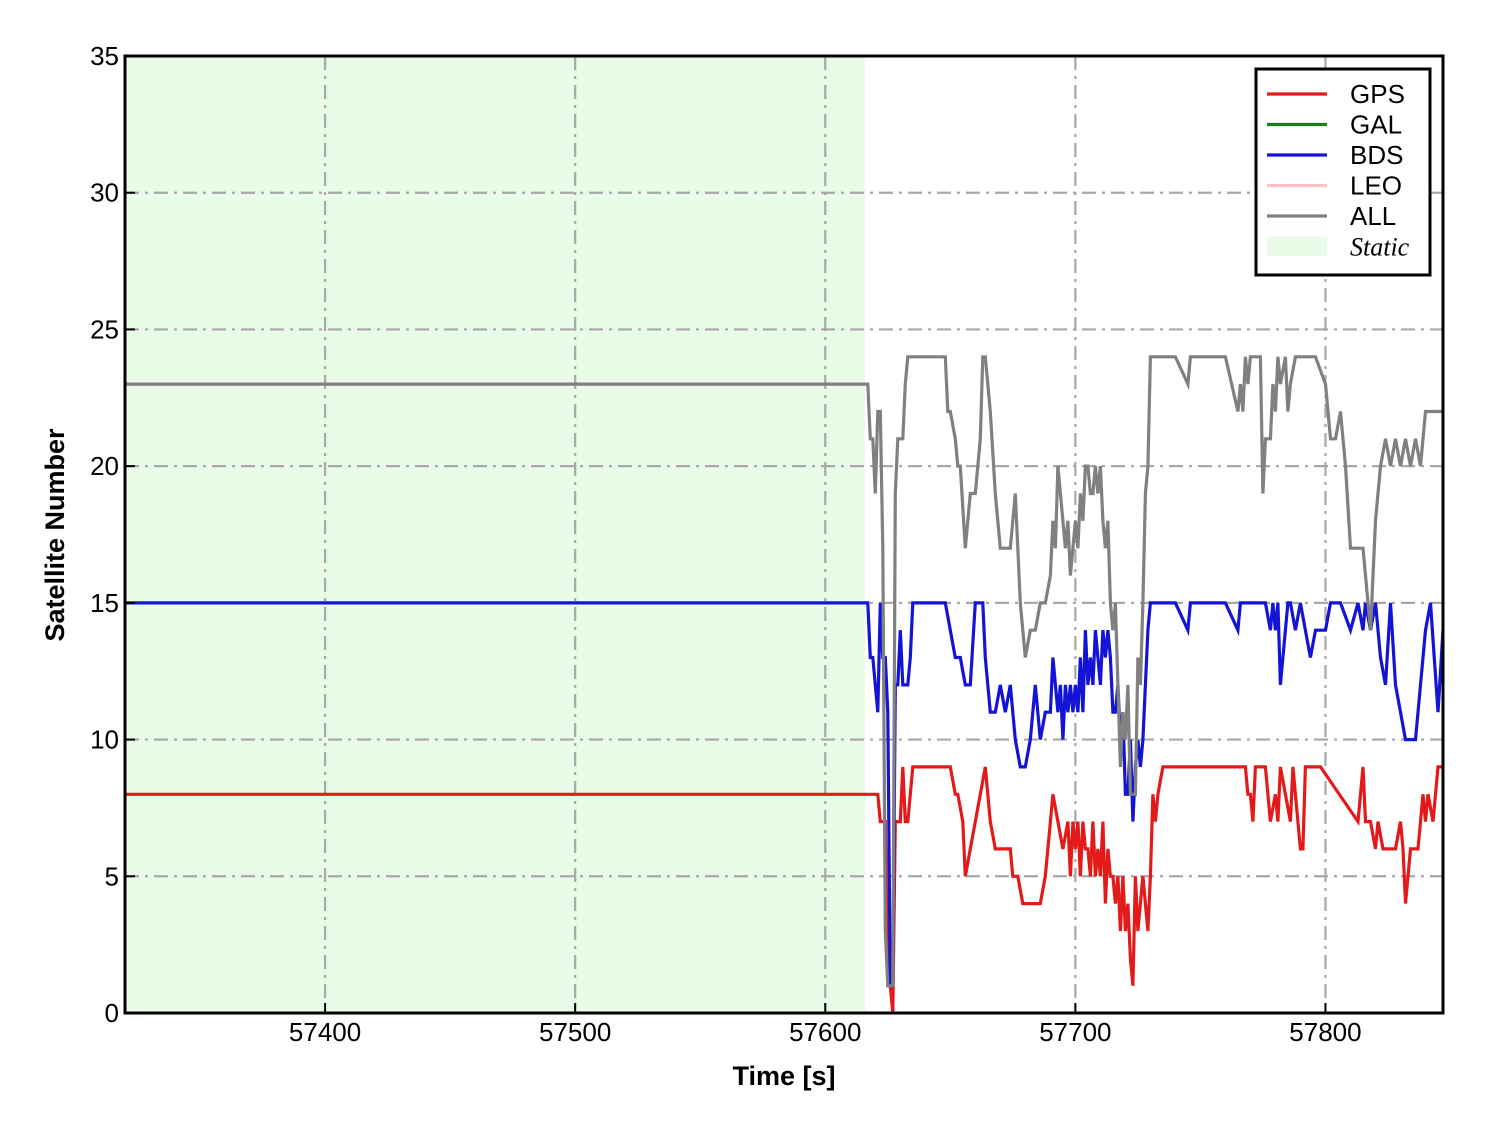 The image size is (1488, 1133). I want to click on y-tick-label: 5, so click(112, 876).